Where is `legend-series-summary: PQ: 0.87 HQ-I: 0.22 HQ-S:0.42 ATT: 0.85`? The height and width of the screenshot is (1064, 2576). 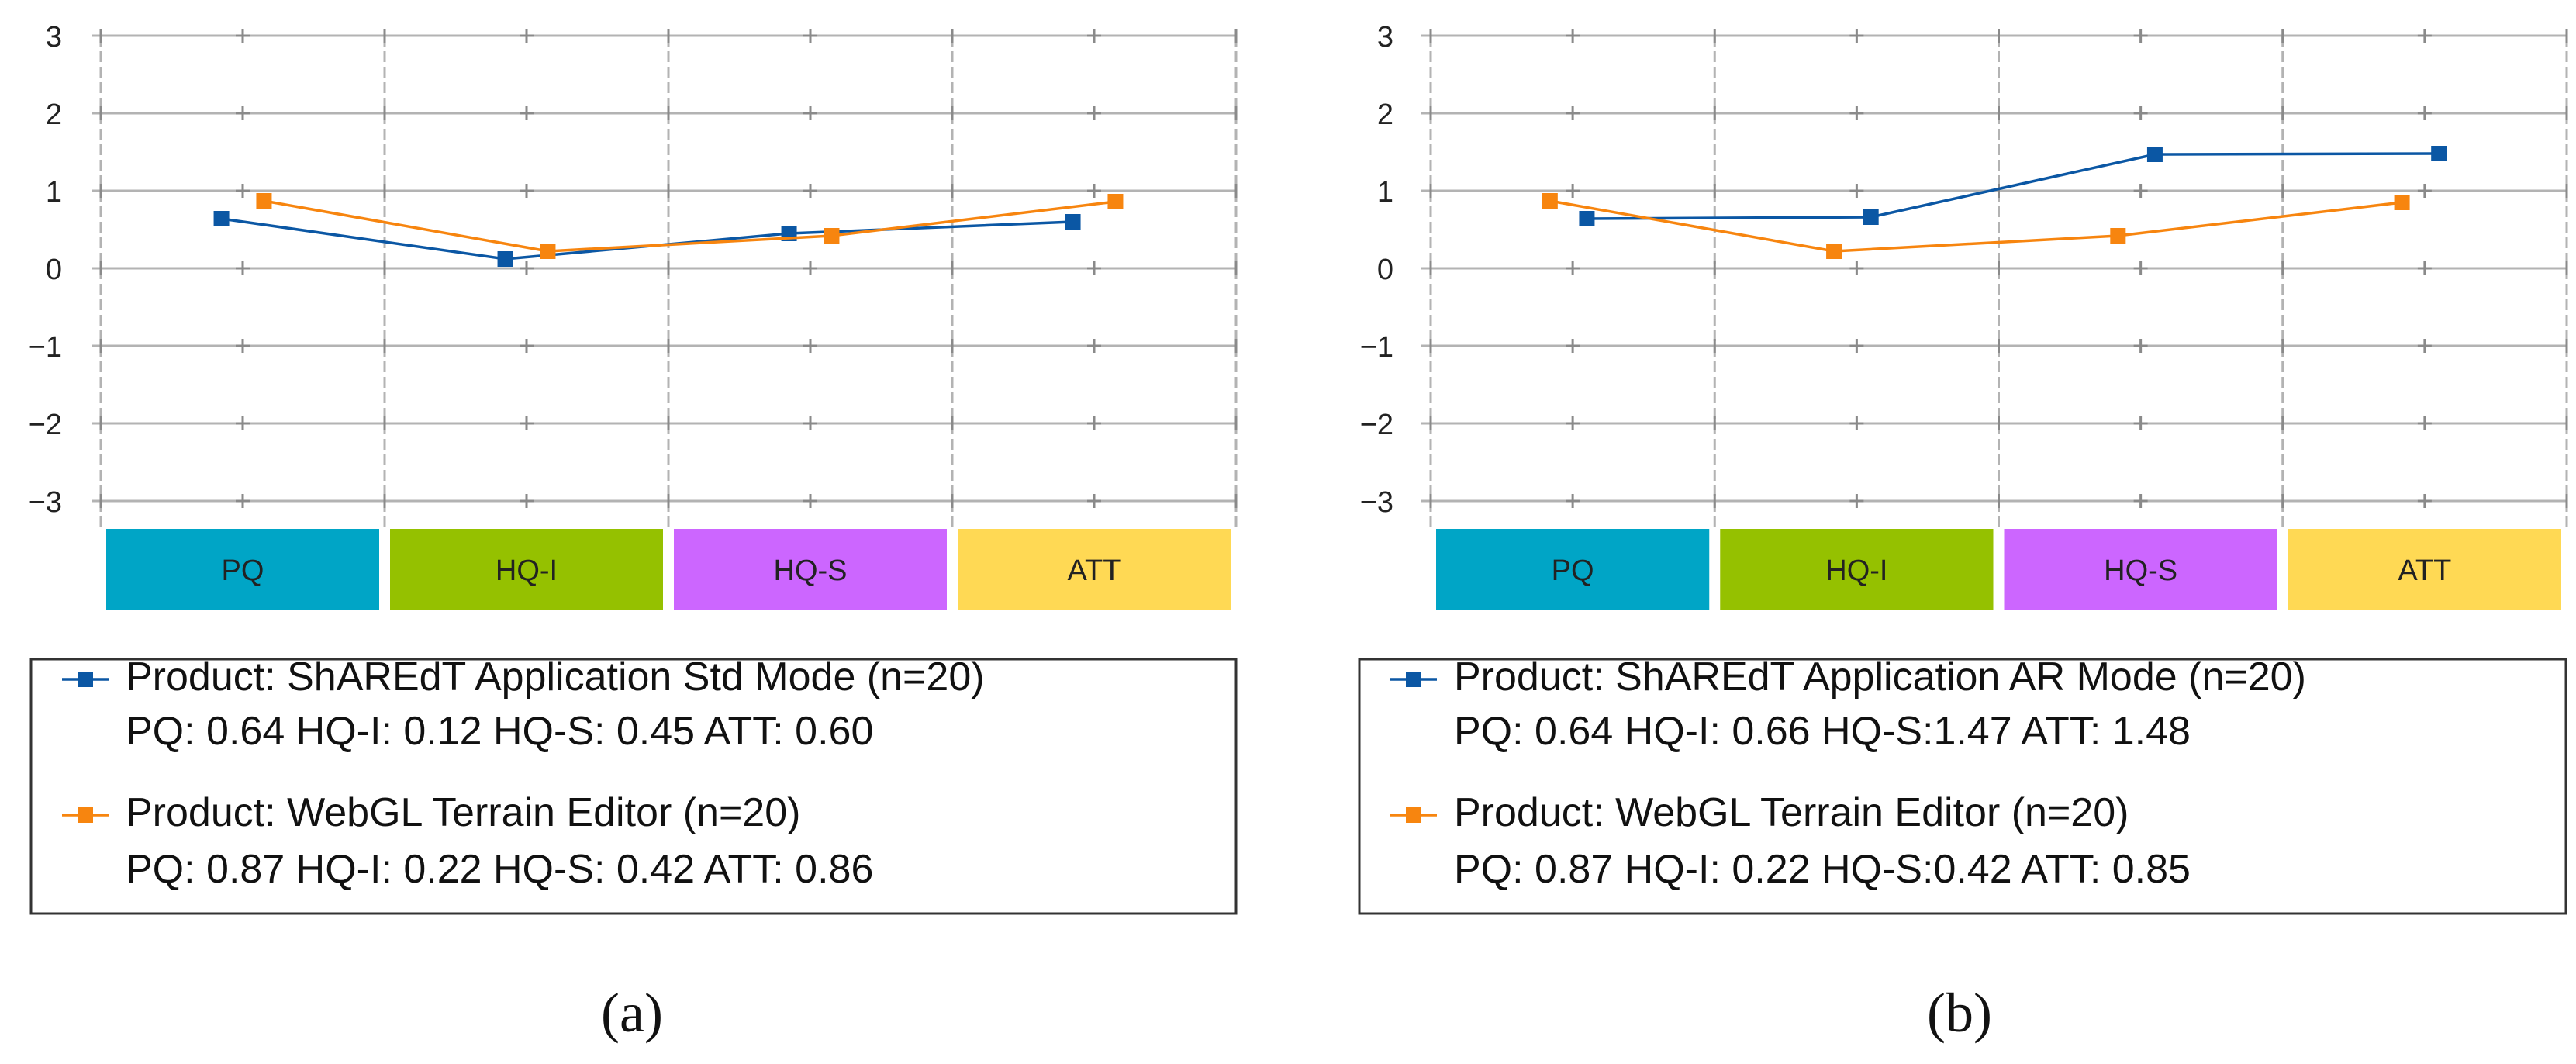 legend-series-summary: PQ: 0.87 HQ-I: 0.22 HQ-S:0.42 ATT: 0.85 is located at coordinates (1822, 869).